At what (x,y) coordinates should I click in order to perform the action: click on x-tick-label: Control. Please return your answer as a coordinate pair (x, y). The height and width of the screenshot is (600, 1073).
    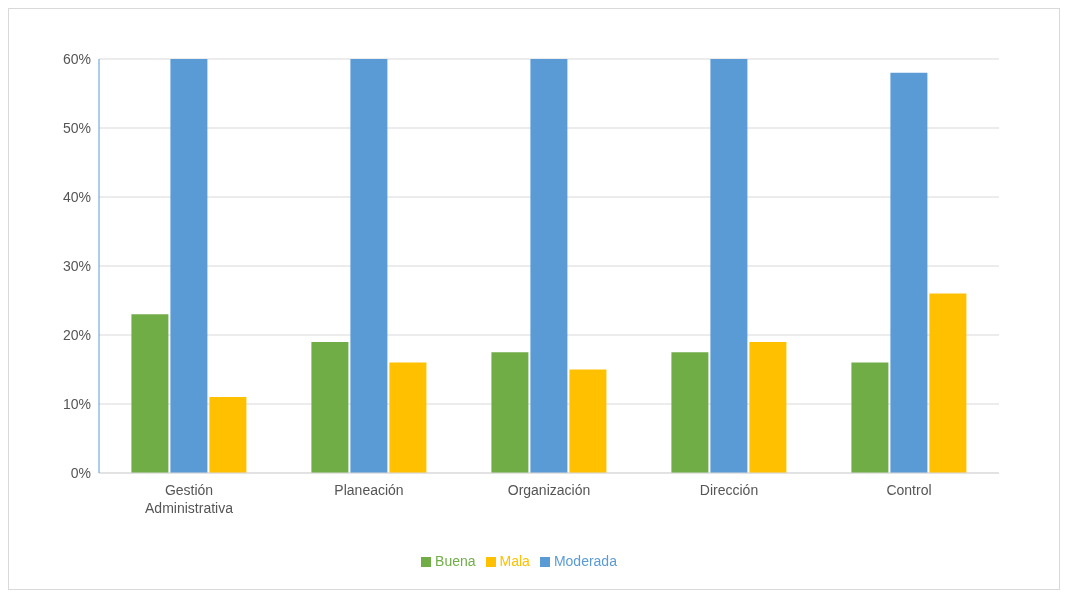
    Looking at the image, I should click on (909, 490).